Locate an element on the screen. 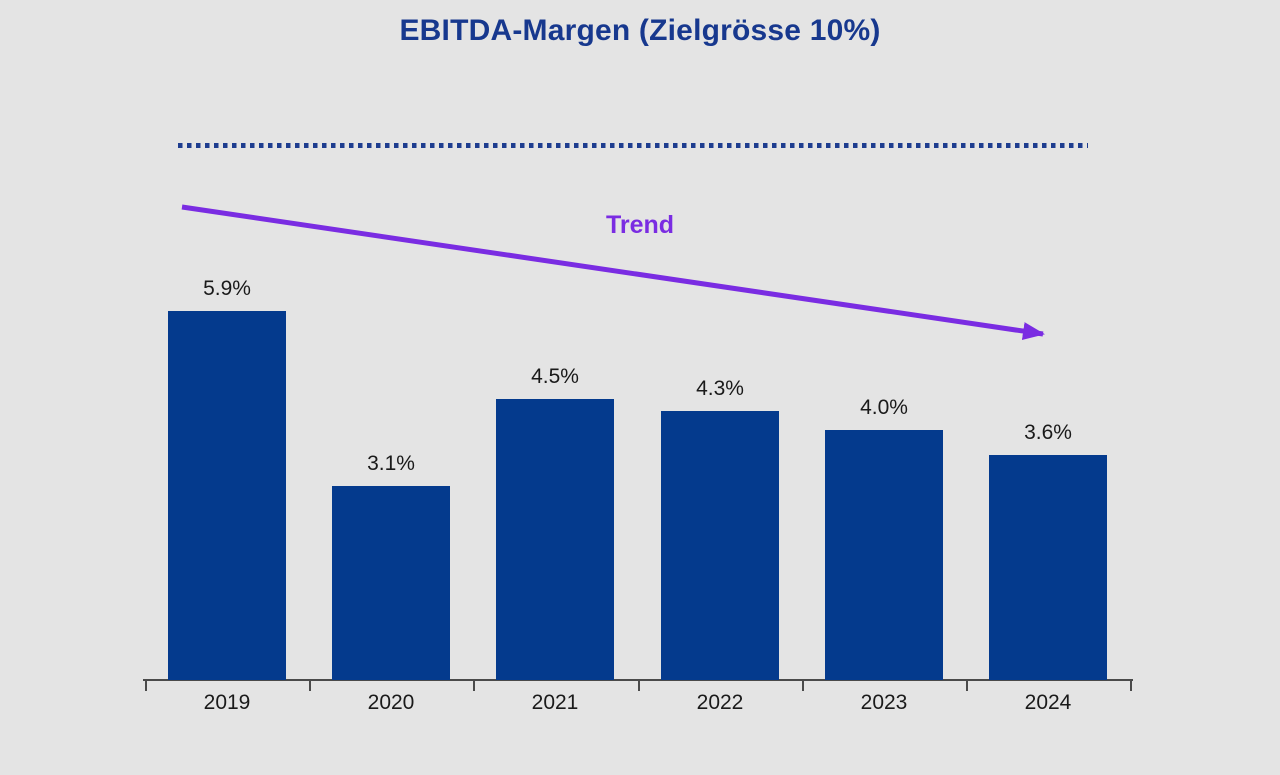 The height and width of the screenshot is (775, 1280). chart-title: EBITDA-Margen (Zielgrösse 10%) is located at coordinates (640, 30).